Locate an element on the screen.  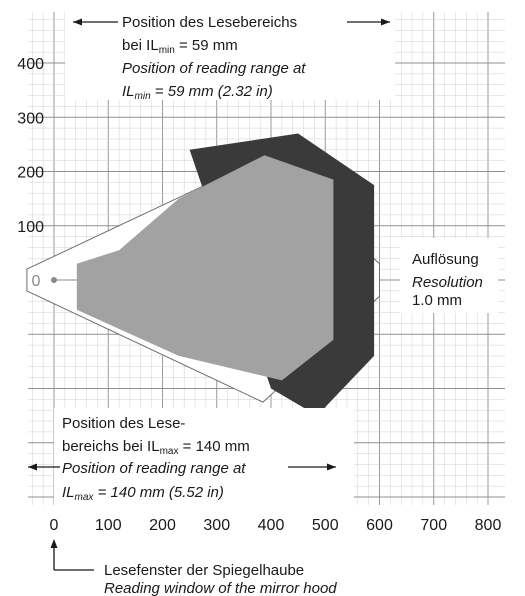
resolution-label-line2: Resolution is located at coordinates (447, 282).